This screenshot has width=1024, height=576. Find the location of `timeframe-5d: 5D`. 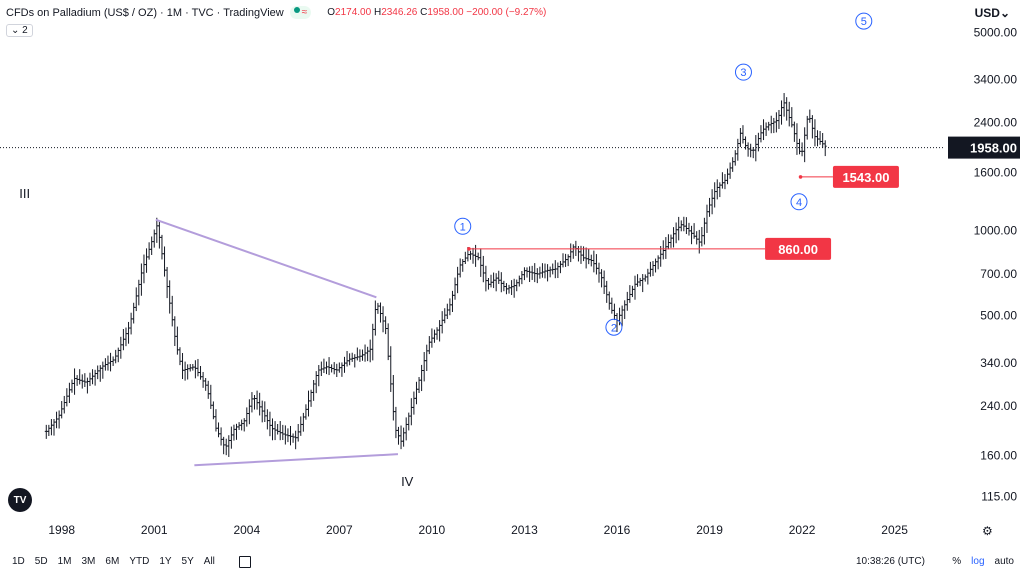

timeframe-5d: 5D is located at coordinates (41, 561).